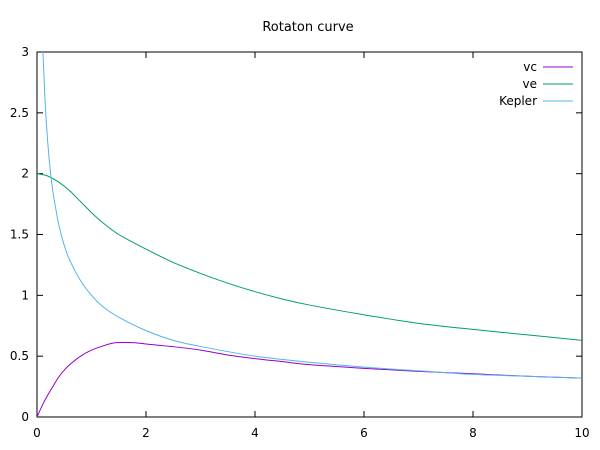 This screenshot has height=450, width=600. What do you see at coordinates (37, 433) in the screenshot?
I see `x-tick-label: 0` at bounding box center [37, 433].